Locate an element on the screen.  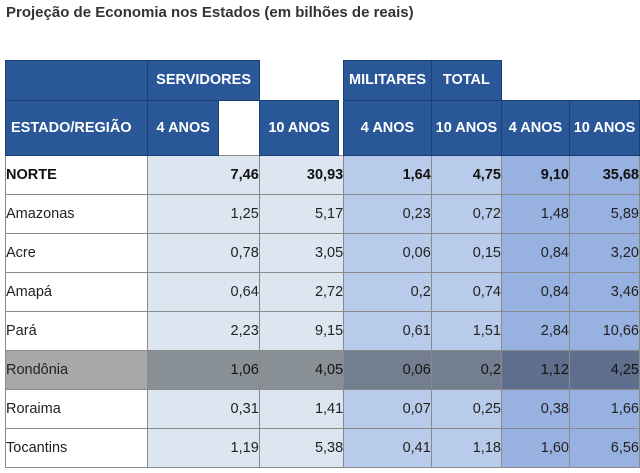
cell-total-4: 1,60 is located at coordinates (535, 448).